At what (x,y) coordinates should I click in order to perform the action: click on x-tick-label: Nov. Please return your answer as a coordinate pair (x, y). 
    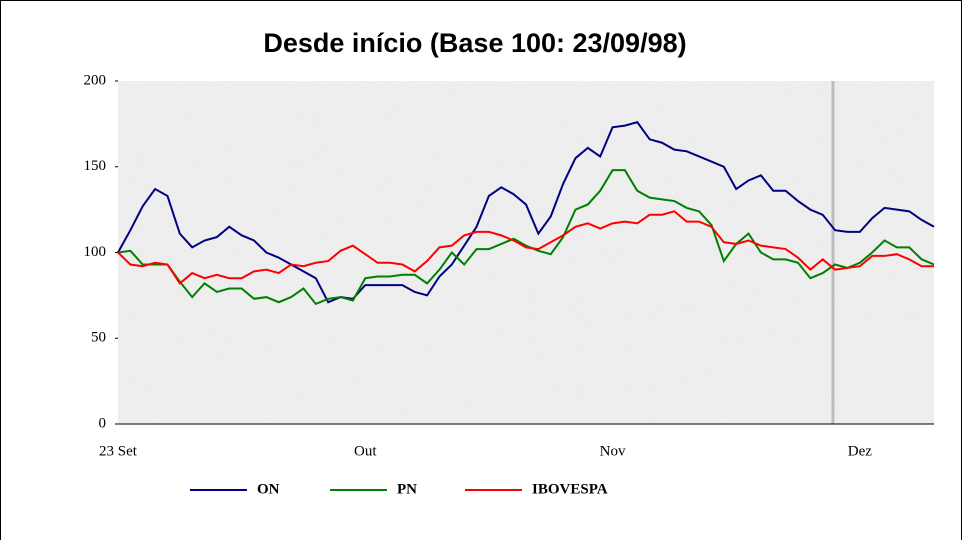
    Looking at the image, I should click on (613, 451).